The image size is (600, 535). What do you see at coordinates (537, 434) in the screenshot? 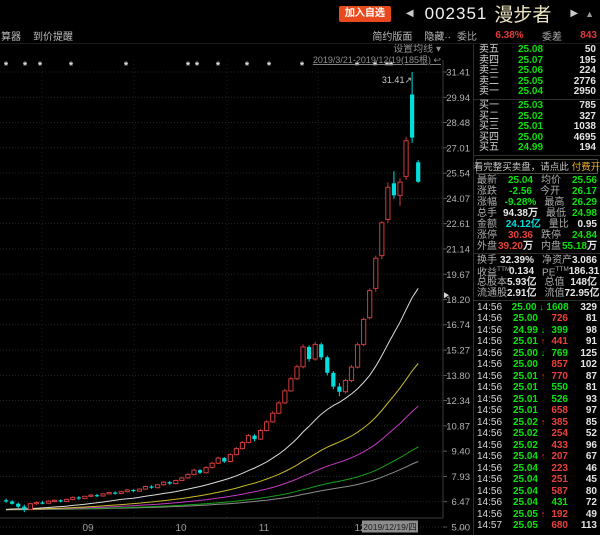
I see `tick-row: 14:56 25.02 254 52` at bounding box center [537, 434].